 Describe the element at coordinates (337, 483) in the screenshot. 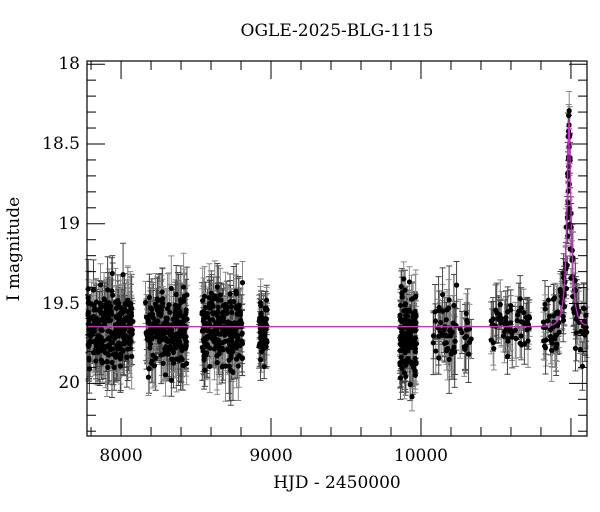

I see `x-axis-label: HJD - 2450000` at that location.